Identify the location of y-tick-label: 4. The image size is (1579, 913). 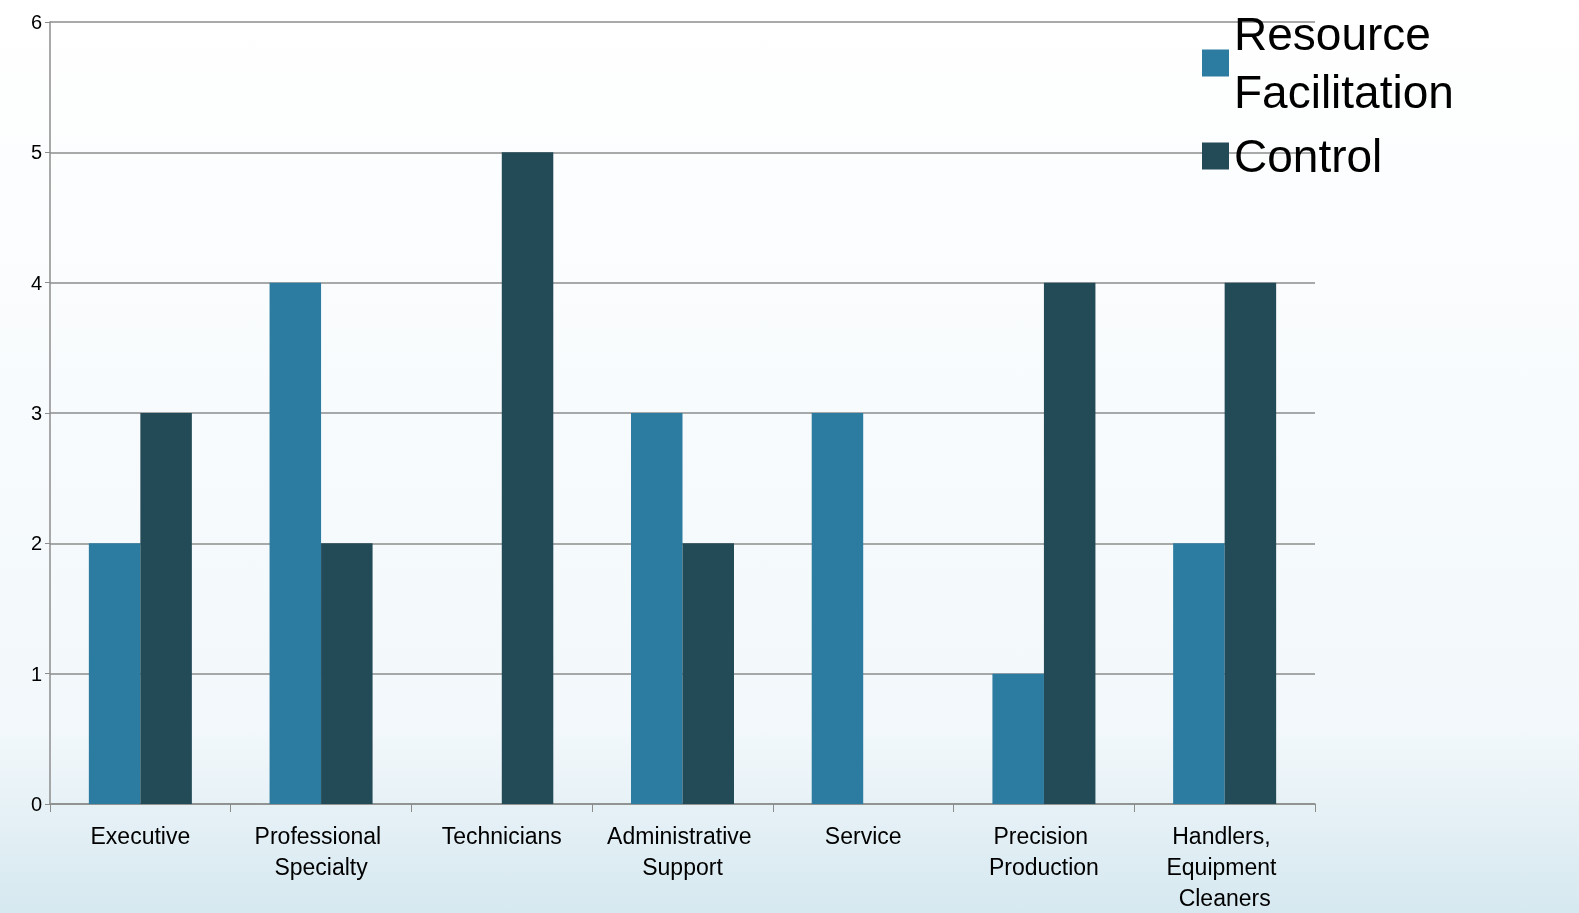
(36, 282).